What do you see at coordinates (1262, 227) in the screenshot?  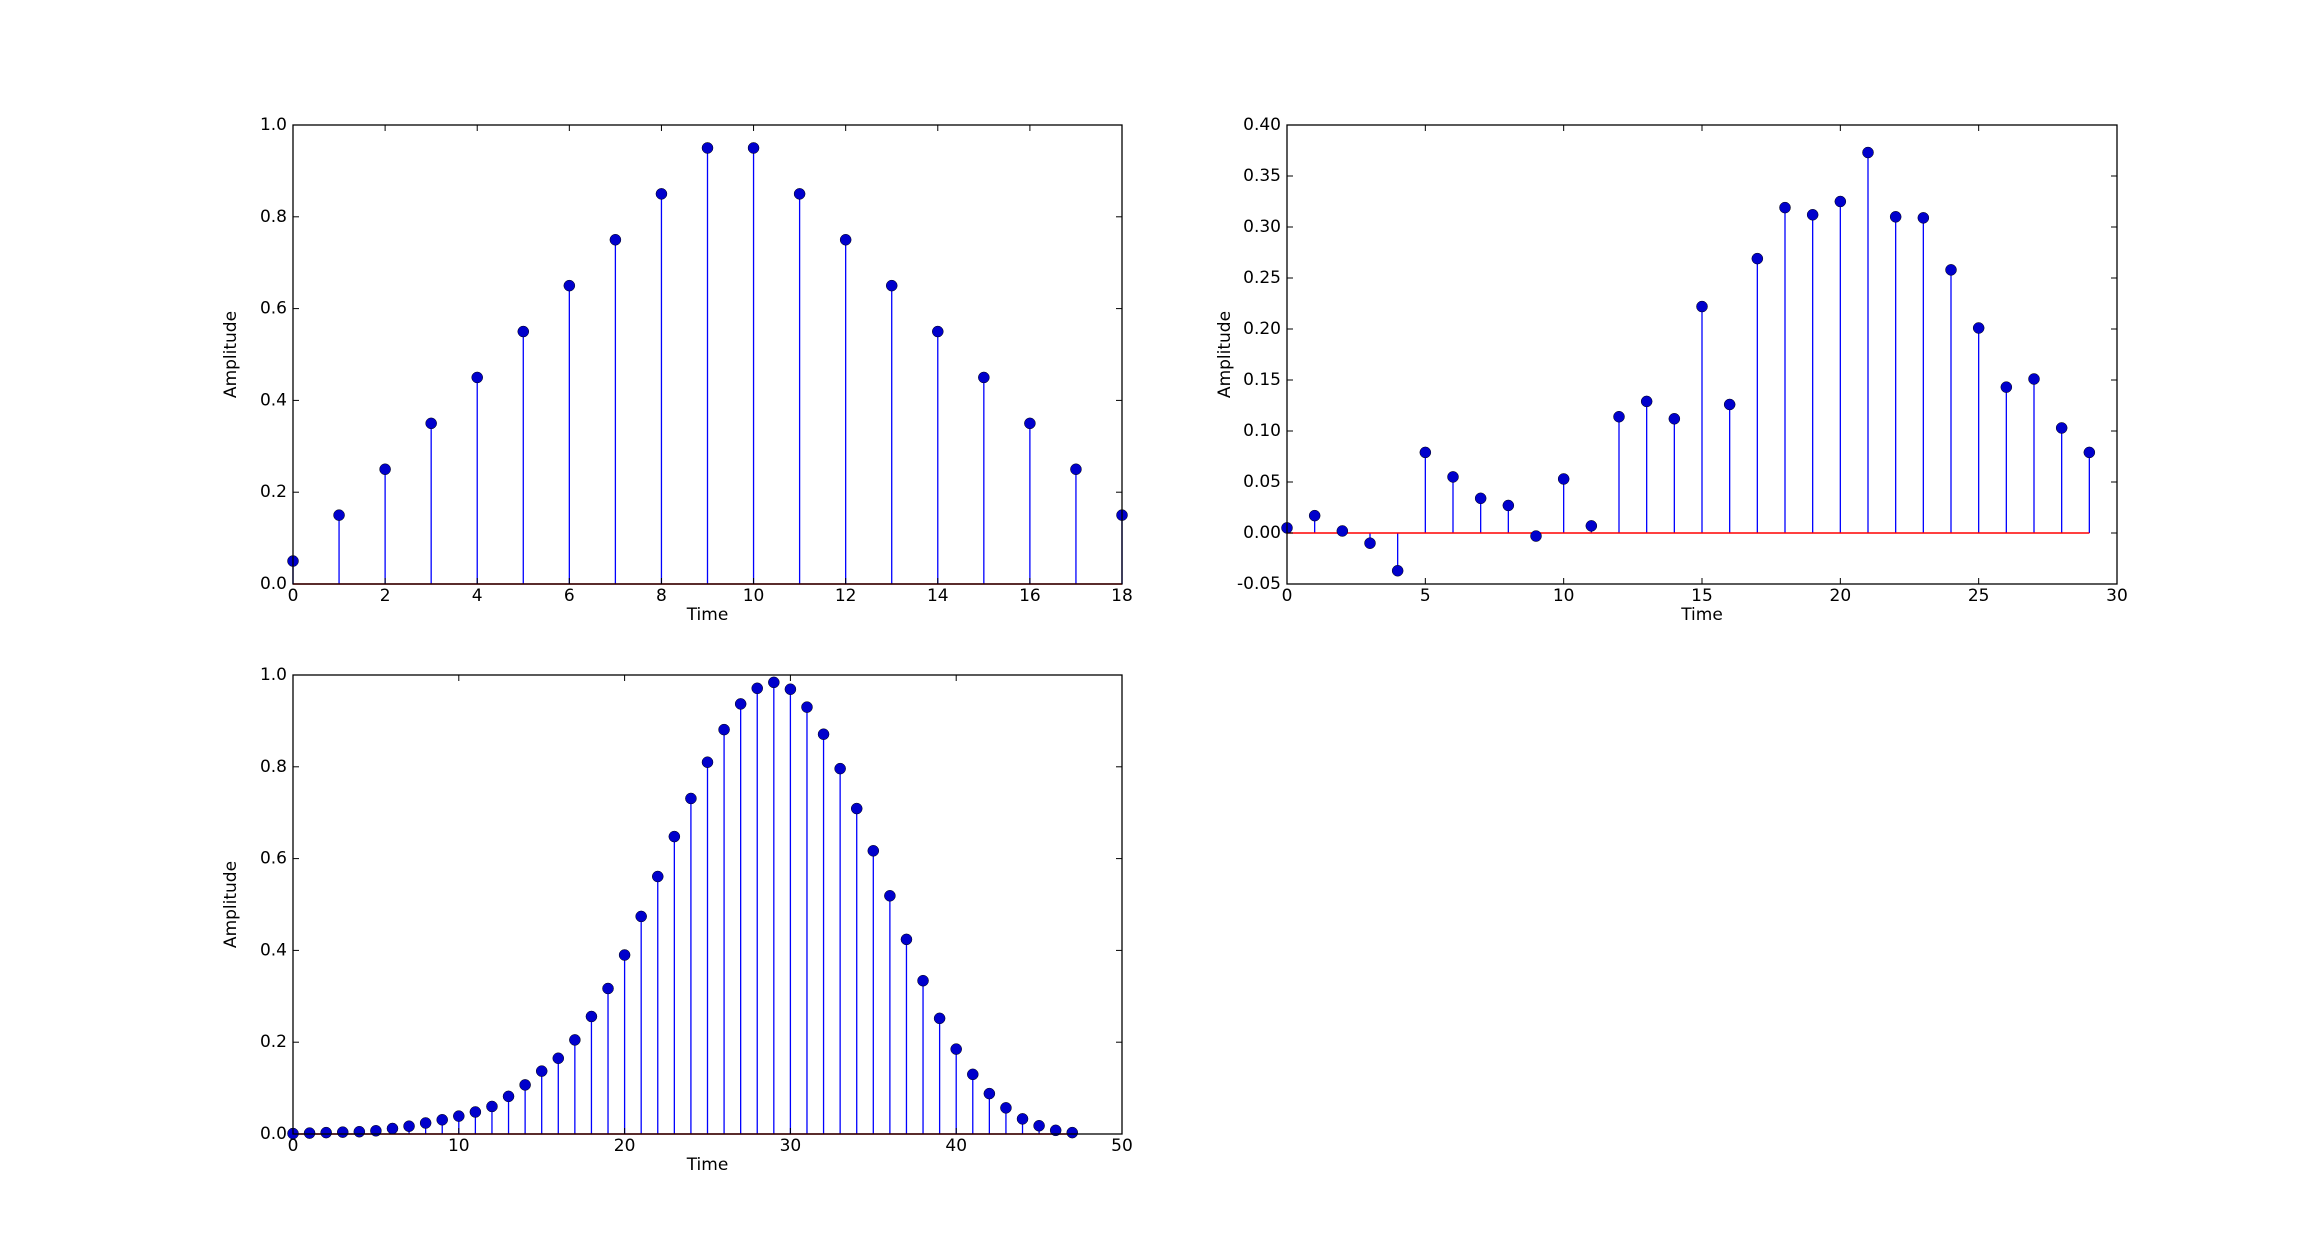 I see `y-tick-label: 0.30` at bounding box center [1262, 227].